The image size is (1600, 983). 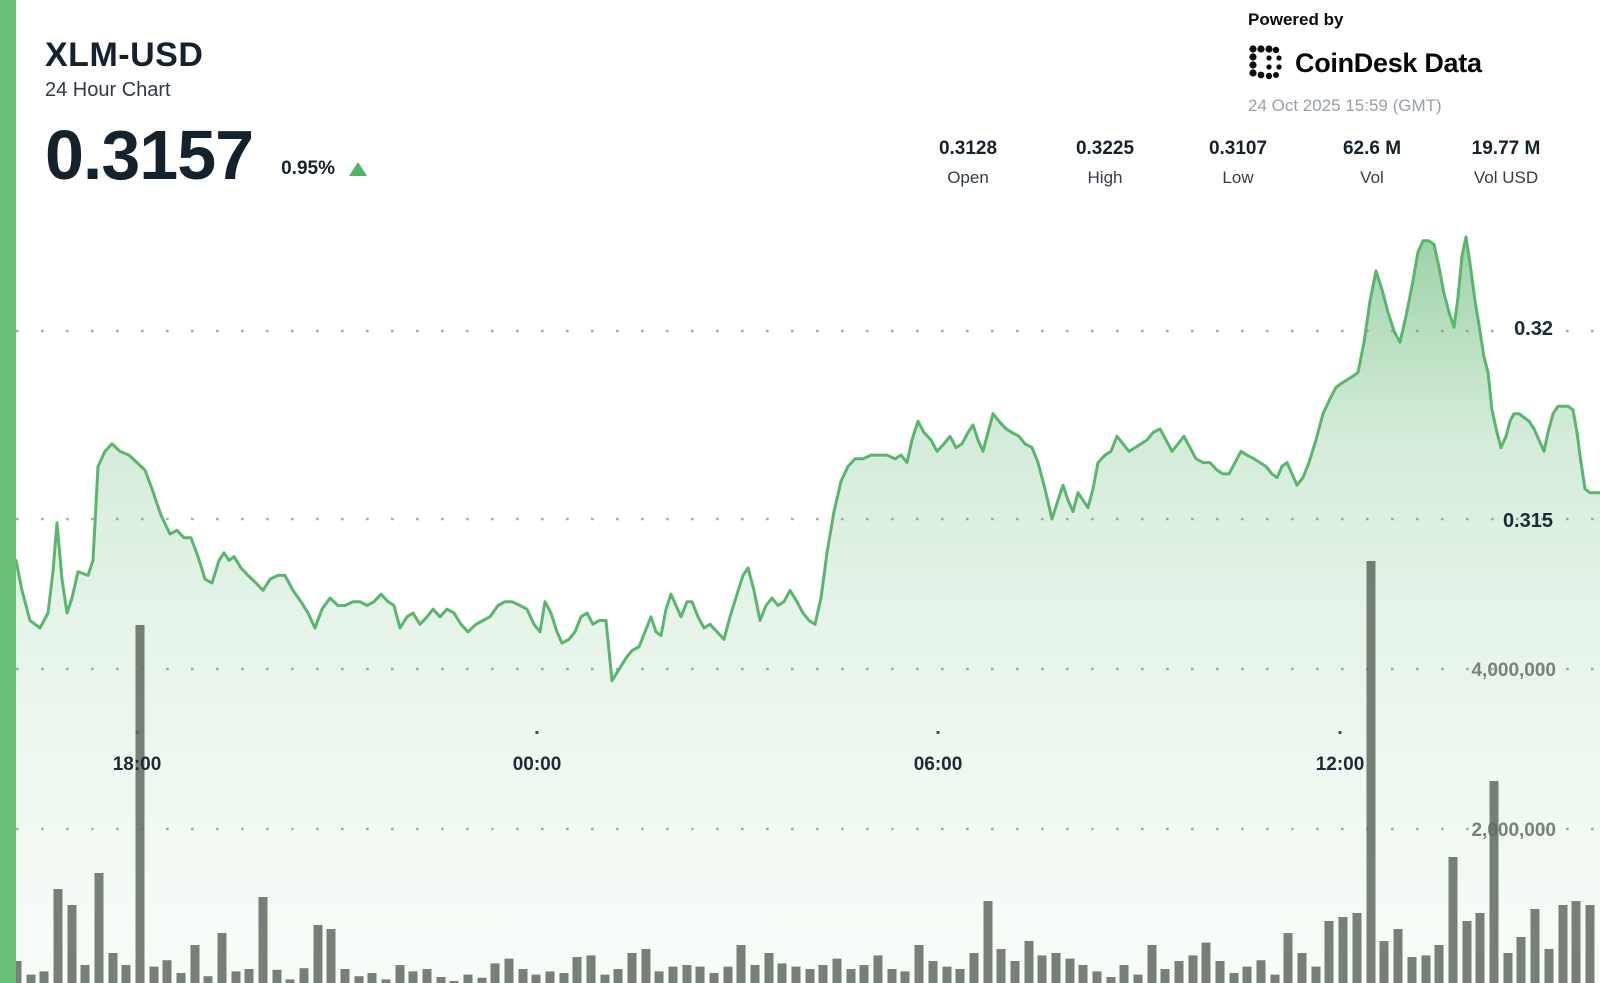 I want to click on stat-high-value: 0.3225, so click(x=1105, y=148).